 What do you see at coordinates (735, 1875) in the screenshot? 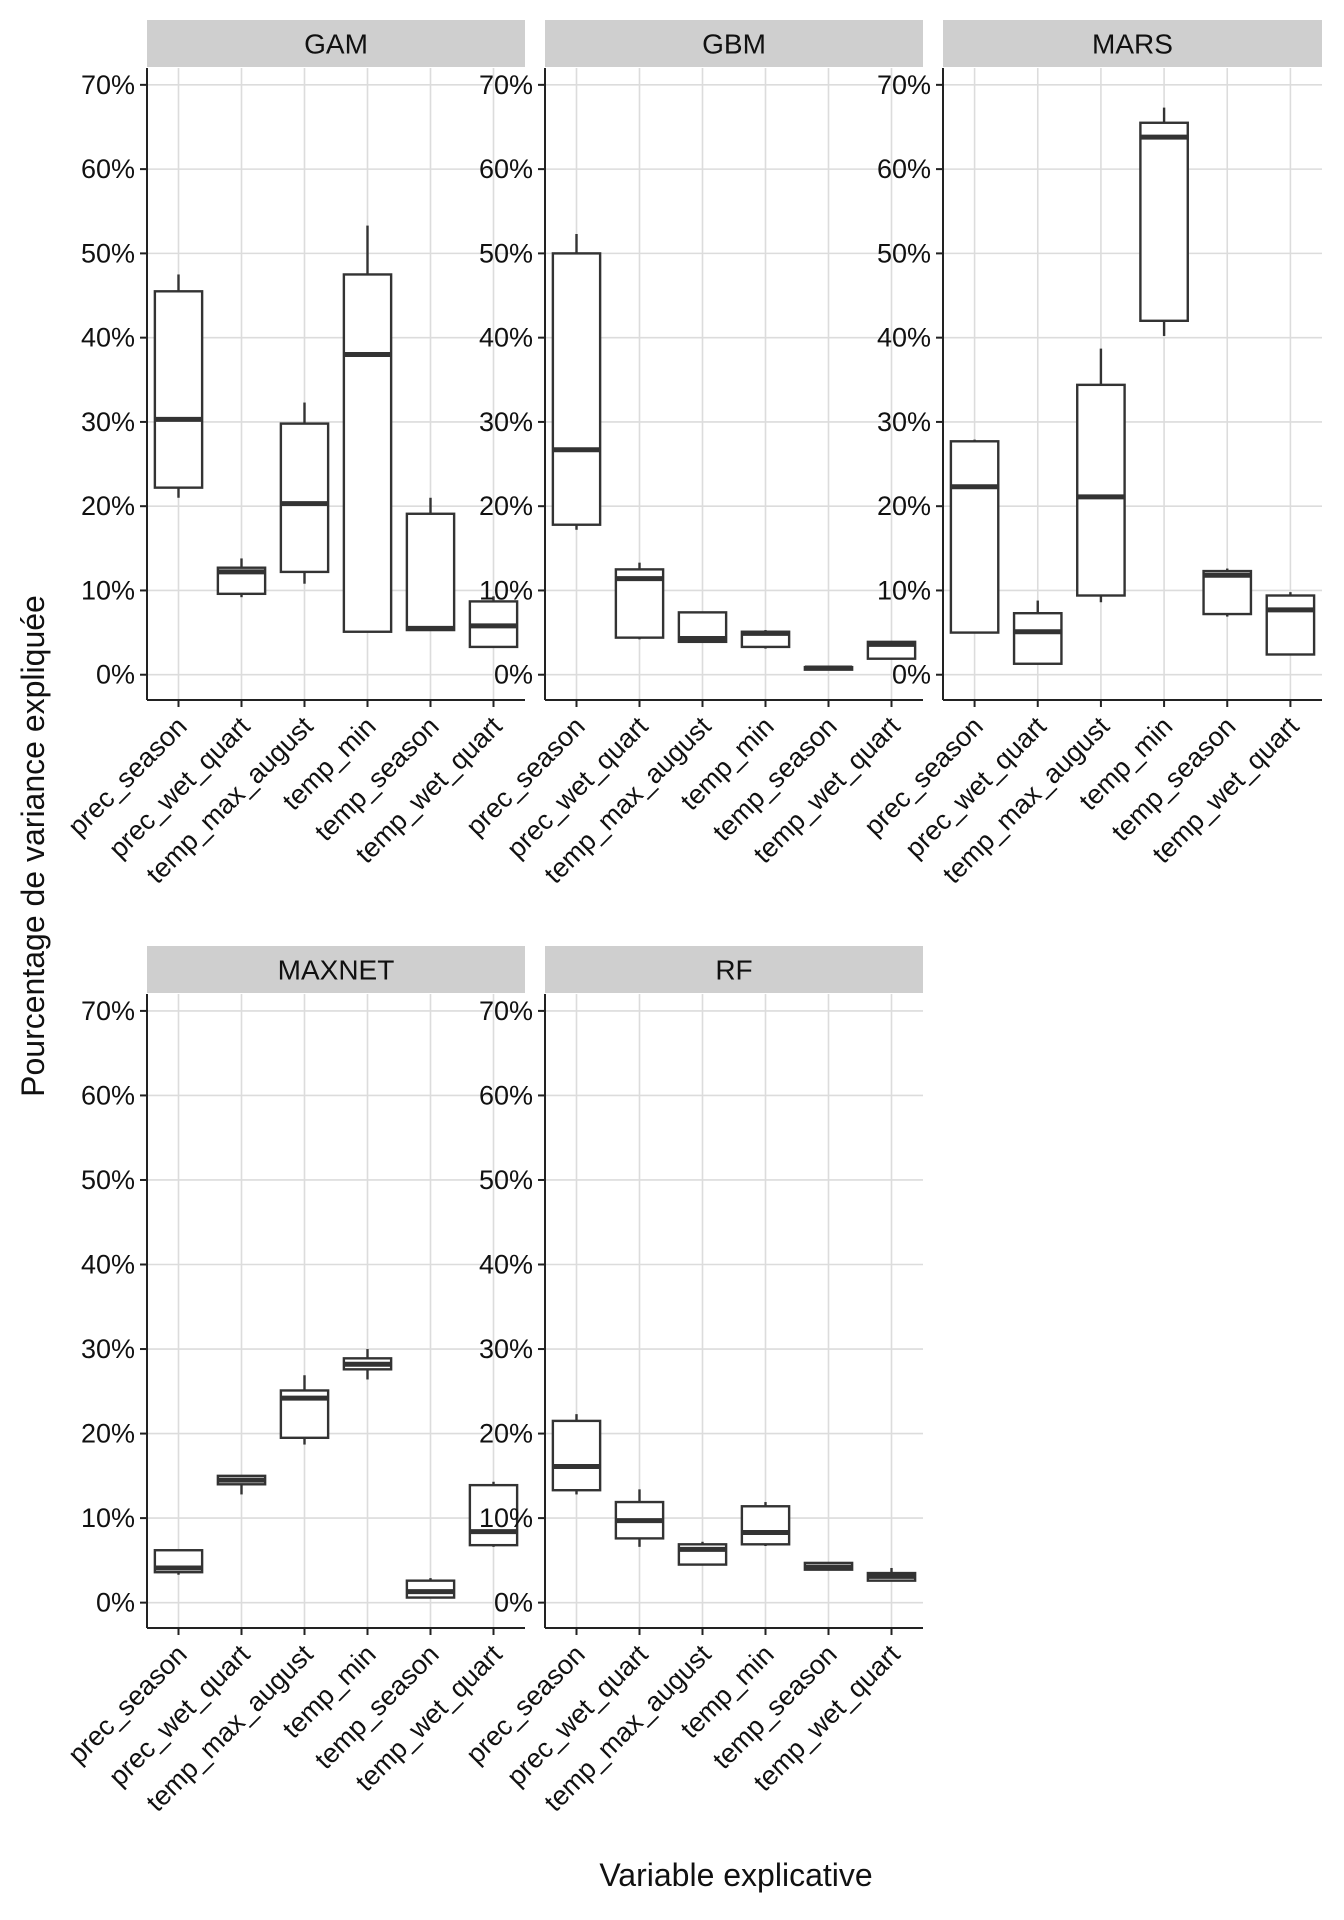
I see `x-axis-title: Variable explicative` at bounding box center [735, 1875].